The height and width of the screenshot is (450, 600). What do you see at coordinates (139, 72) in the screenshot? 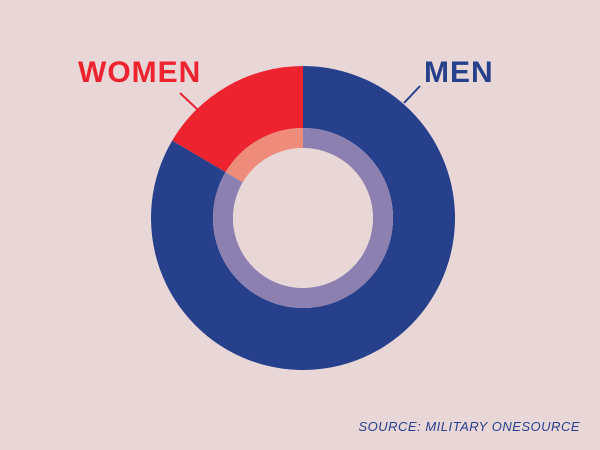
I see `women-label: WOMEN` at bounding box center [139, 72].